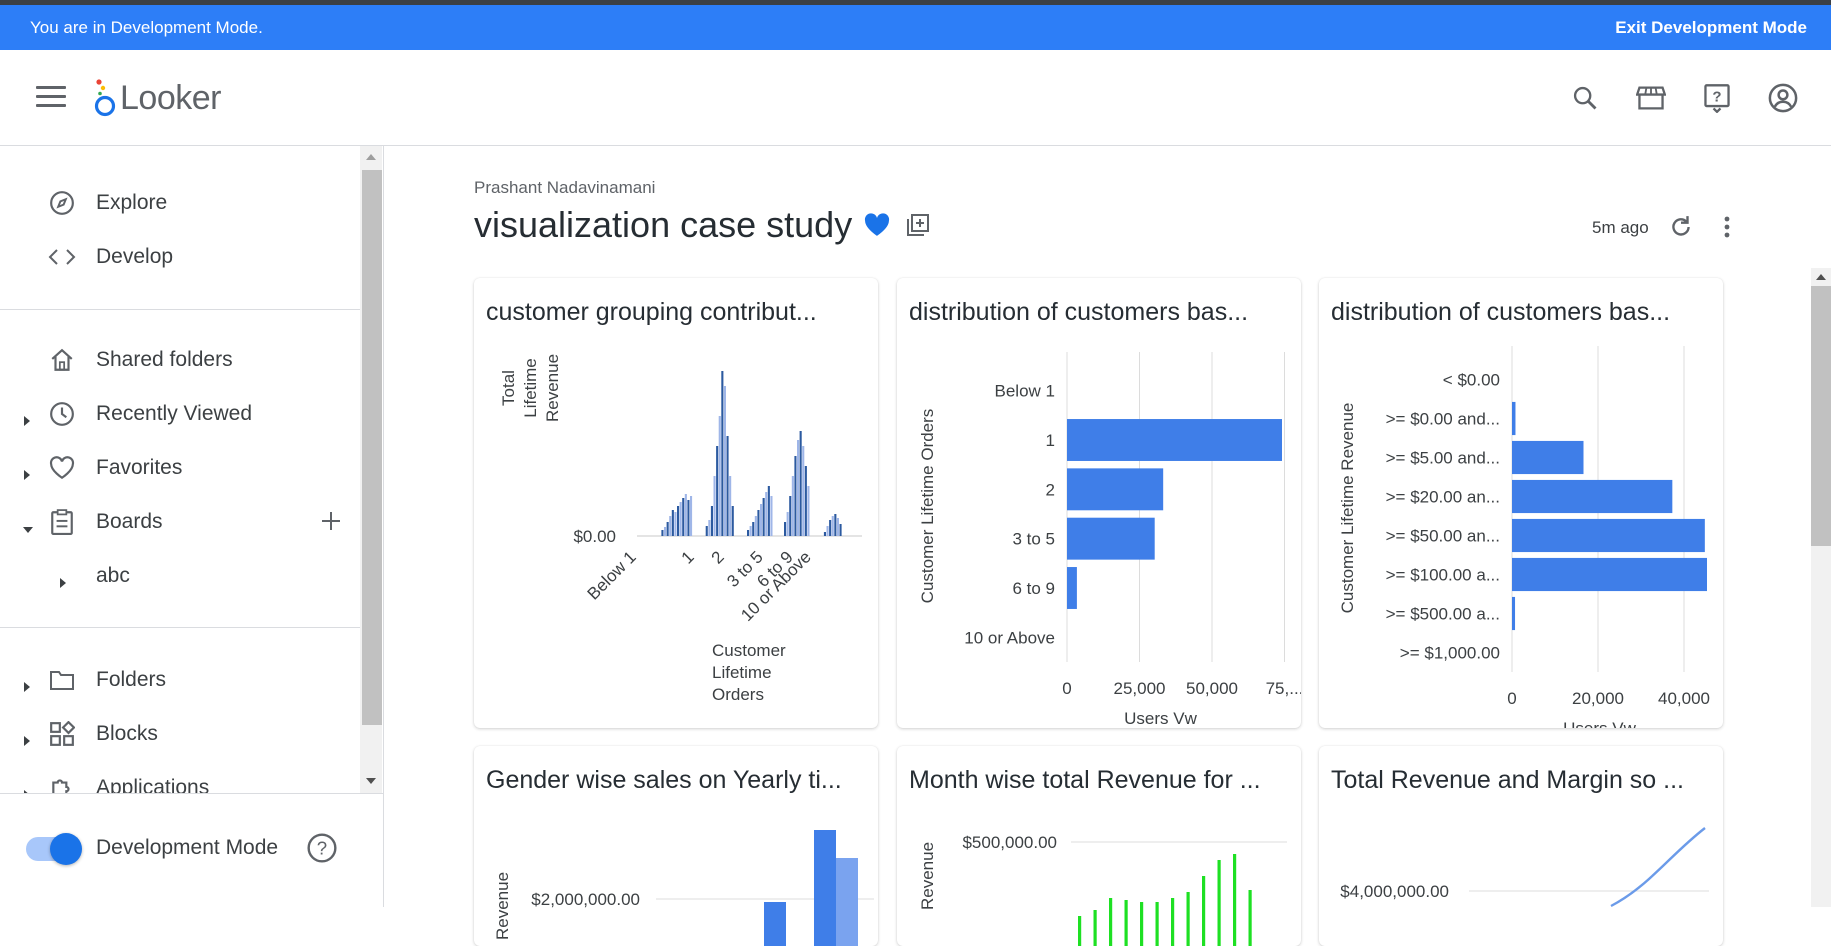 The width and height of the screenshot is (1831, 946). Describe the element at coordinates (1160, 718) in the screenshot. I see `x-axis-label: Users Vw` at that location.